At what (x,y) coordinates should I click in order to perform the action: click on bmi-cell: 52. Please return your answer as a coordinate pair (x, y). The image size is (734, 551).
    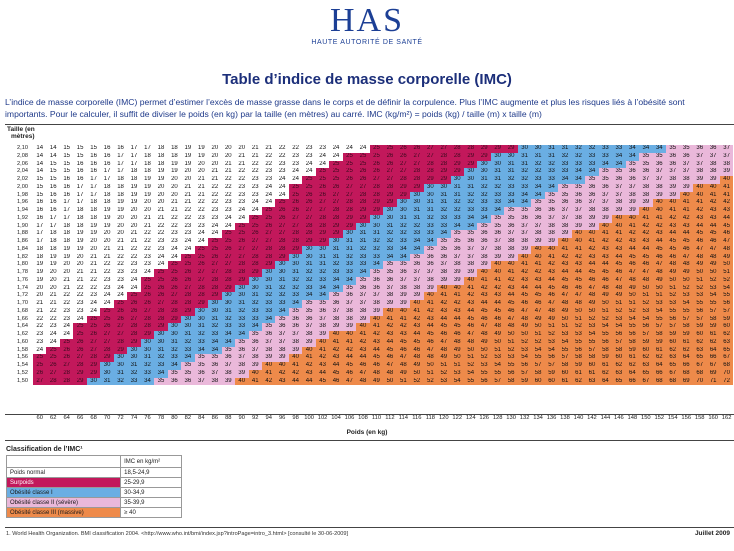
    Looking at the image, I should click on (430, 381).